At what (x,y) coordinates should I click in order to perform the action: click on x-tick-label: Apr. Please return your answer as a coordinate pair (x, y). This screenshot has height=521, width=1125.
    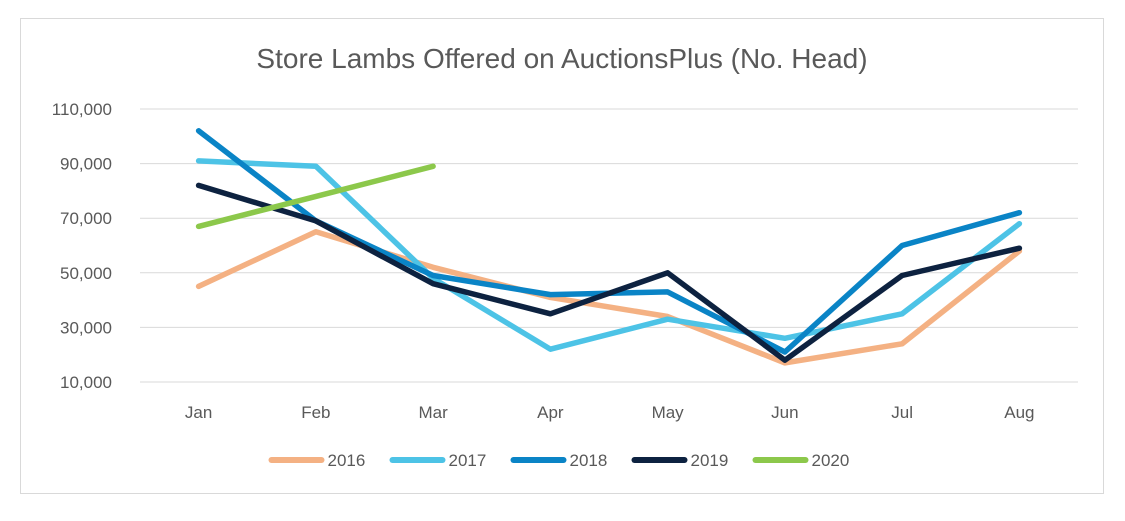
    Looking at the image, I should click on (550, 412).